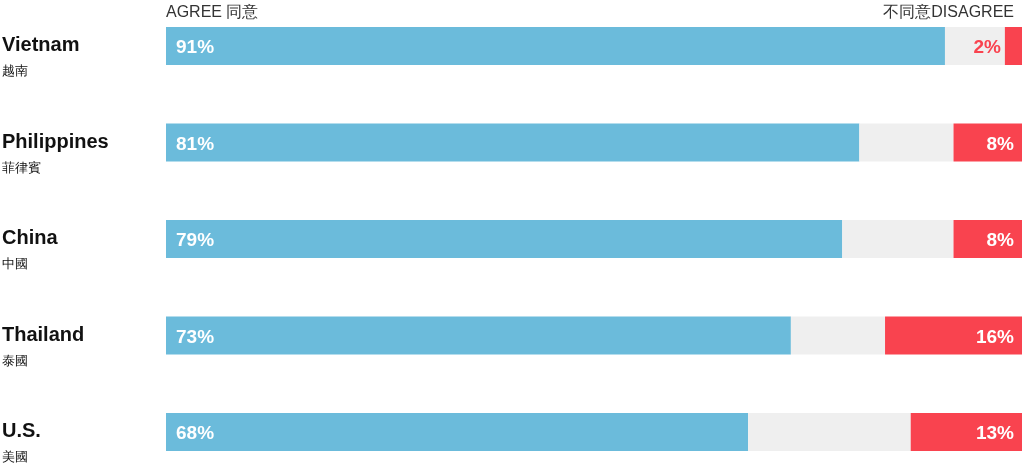 The height and width of the screenshot is (475, 1024). Describe the element at coordinates (30, 248) in the screenshot. I see `y-tick-label: China 中國` at that location.